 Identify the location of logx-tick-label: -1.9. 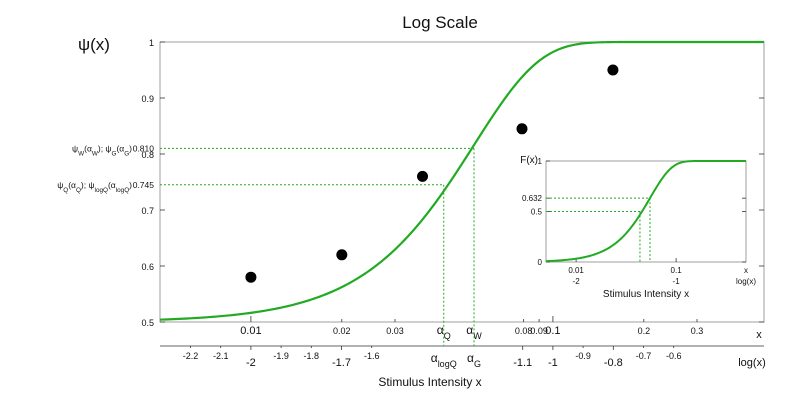
(281, 356).